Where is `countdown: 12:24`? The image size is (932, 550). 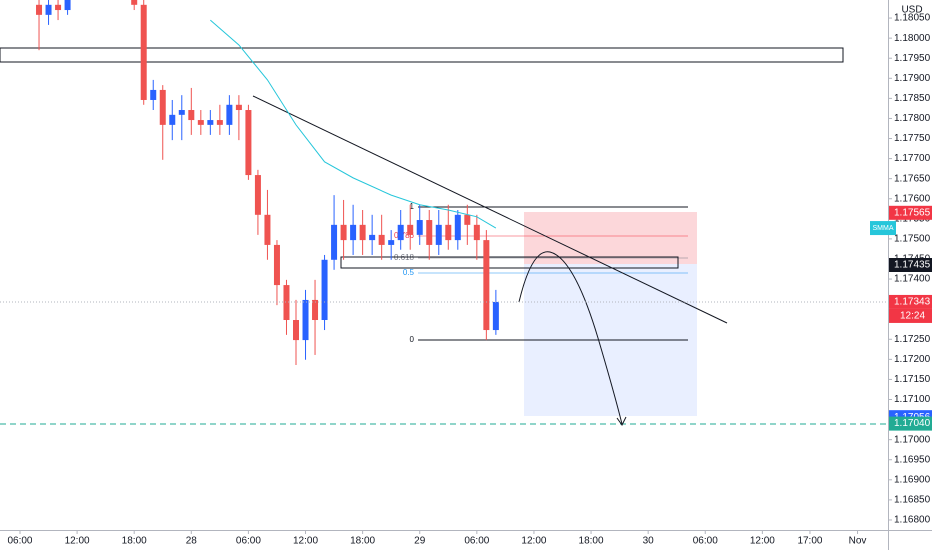
countdown: 12:24 is located at coordinates (912, 316).